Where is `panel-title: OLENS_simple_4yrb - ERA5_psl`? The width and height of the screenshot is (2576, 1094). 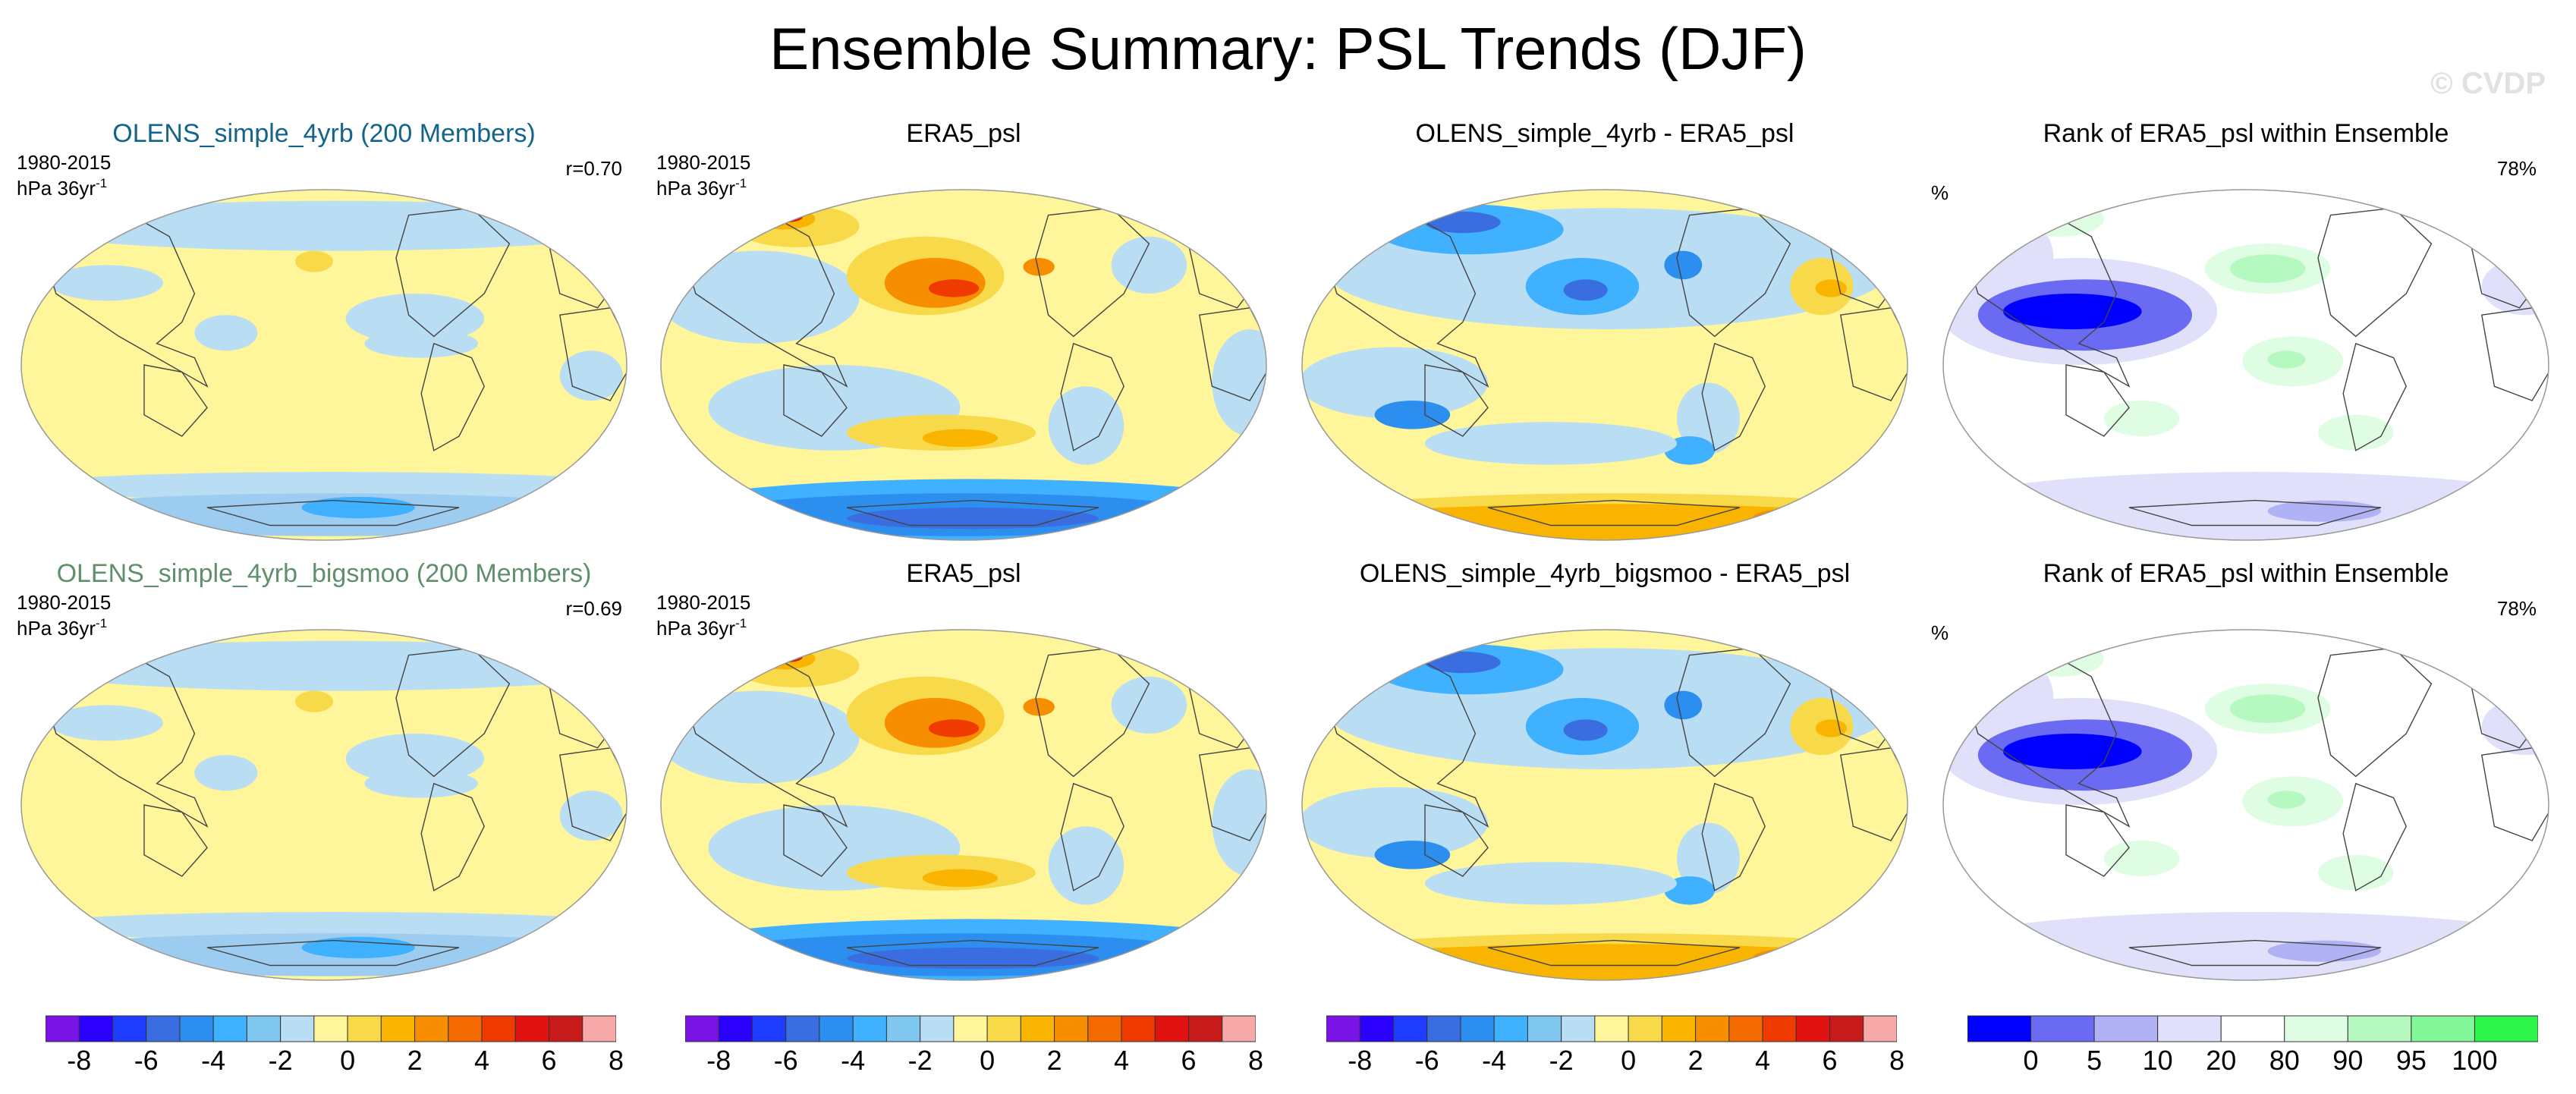
panel-title: OLENS_simple_4yrb - ERA5_psl is located at coordinates (1604, 133).